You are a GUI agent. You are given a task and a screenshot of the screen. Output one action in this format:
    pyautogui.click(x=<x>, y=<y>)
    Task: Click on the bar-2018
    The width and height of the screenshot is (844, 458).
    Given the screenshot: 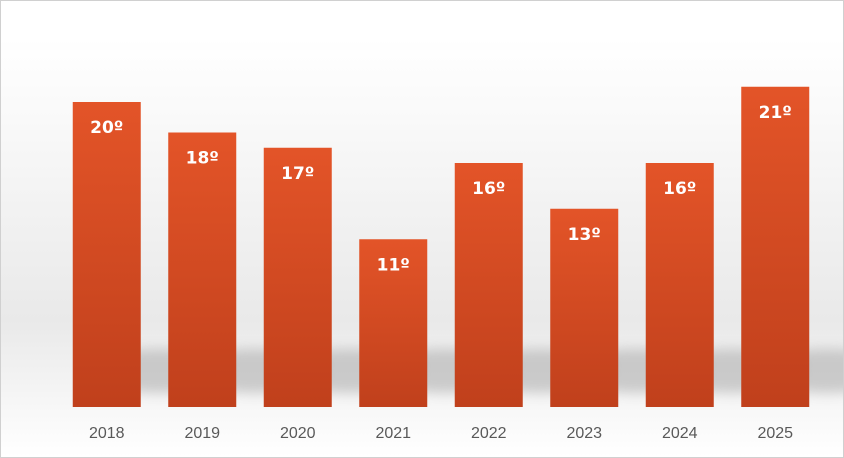 What is the action you would take?
    pyautogui.click(x=106, y=254)
    